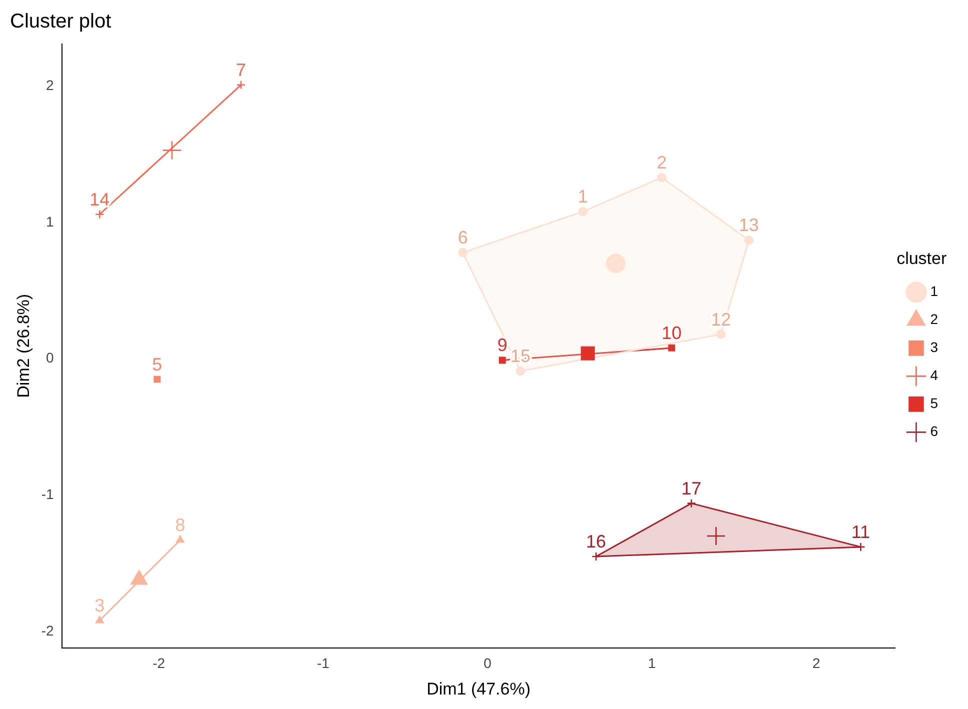  What do you see at coordinates (488, 663) in the screenshot?
I see `x-tick-label: 0` at bounding box center [488, 663].